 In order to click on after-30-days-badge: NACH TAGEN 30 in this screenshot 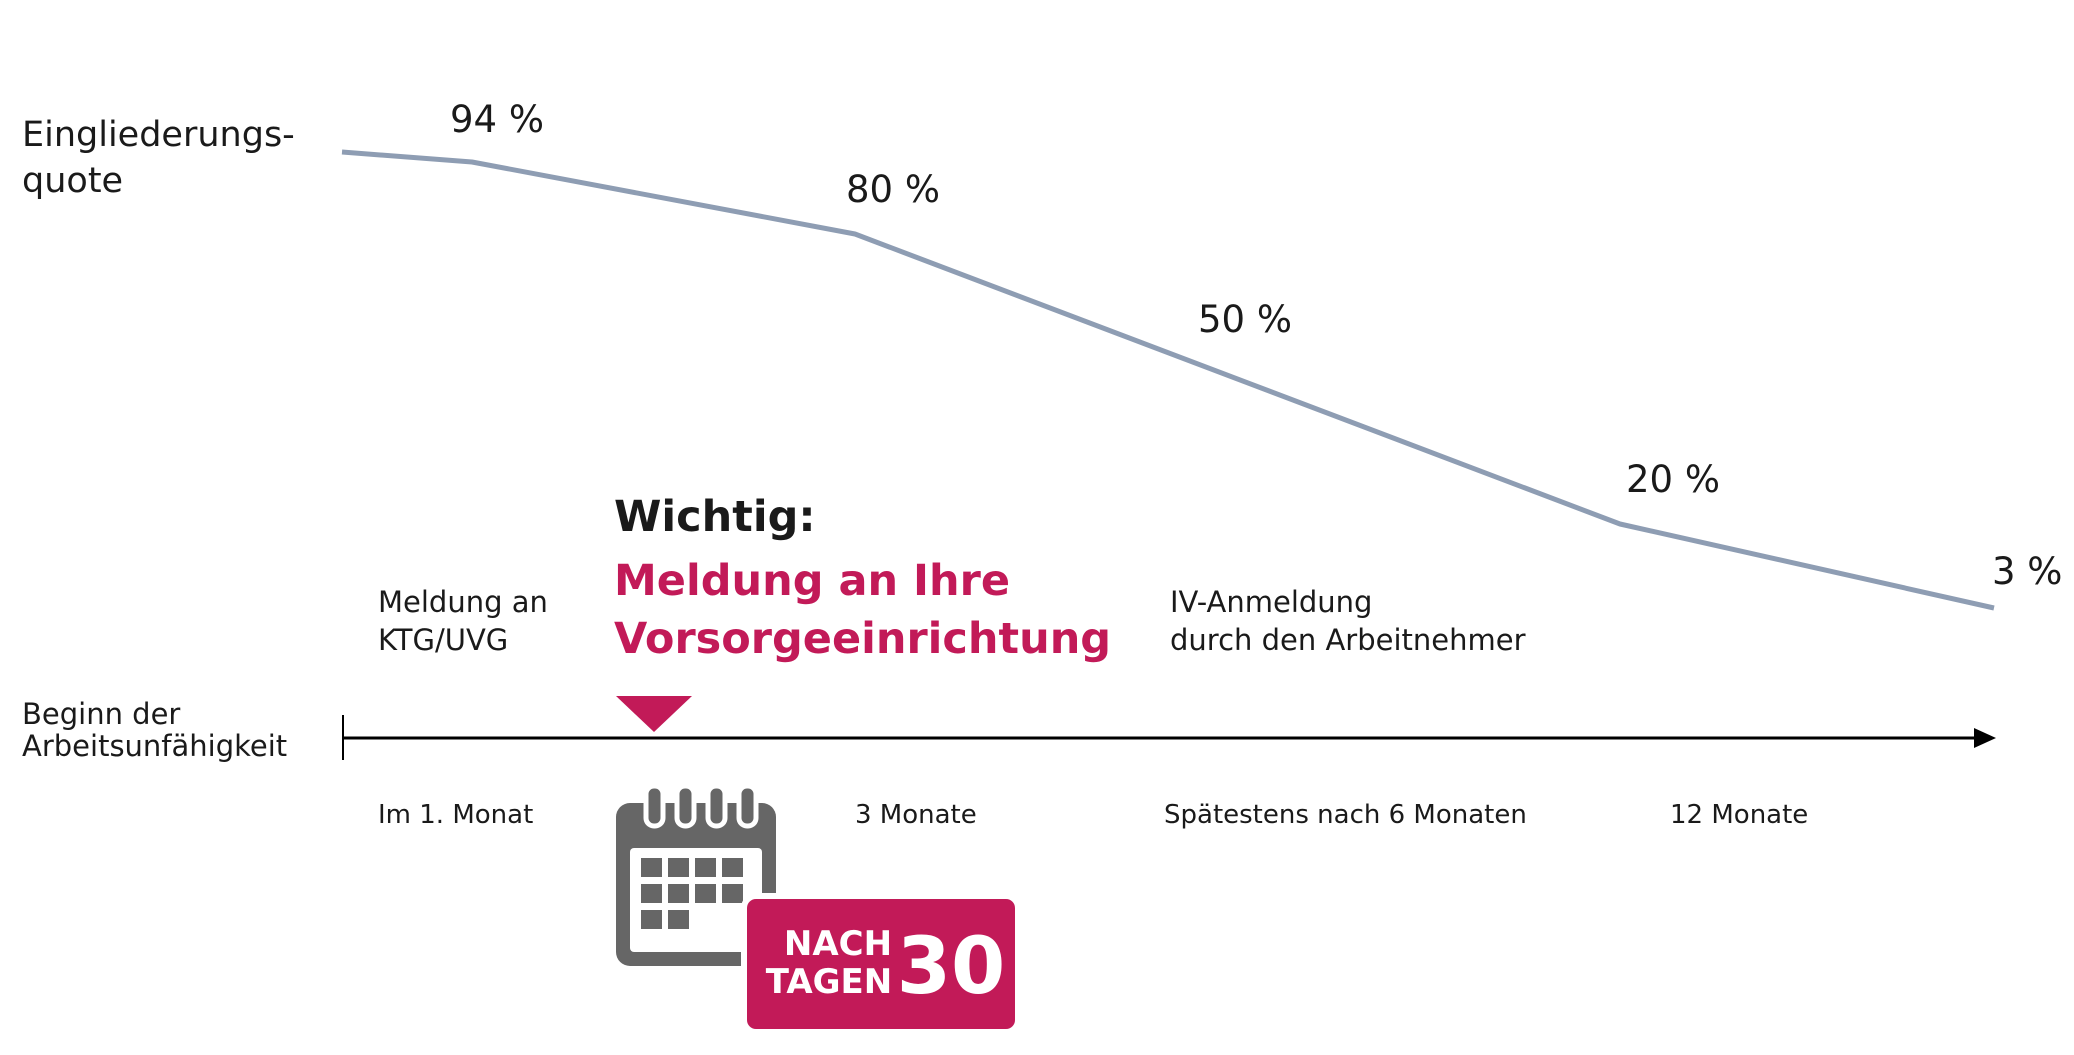, I will do `click(881, 964)`.